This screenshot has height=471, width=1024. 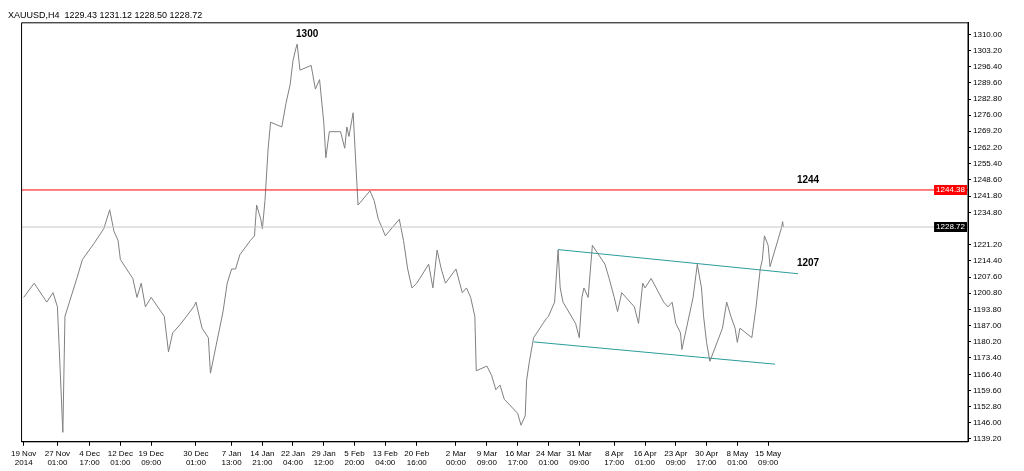 What do you see at coordinates (987, 423) in the screenshot?
I see `y-tick-label: 1146.00` at bounding box center [987, 423].